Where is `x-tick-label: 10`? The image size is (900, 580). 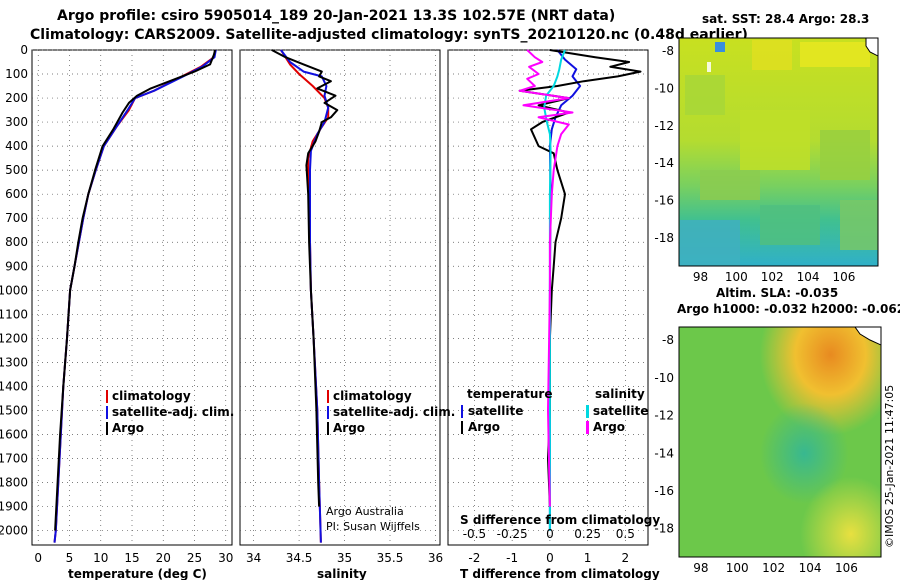
x-tick-label: 10 is located at coordinates (100, 558).